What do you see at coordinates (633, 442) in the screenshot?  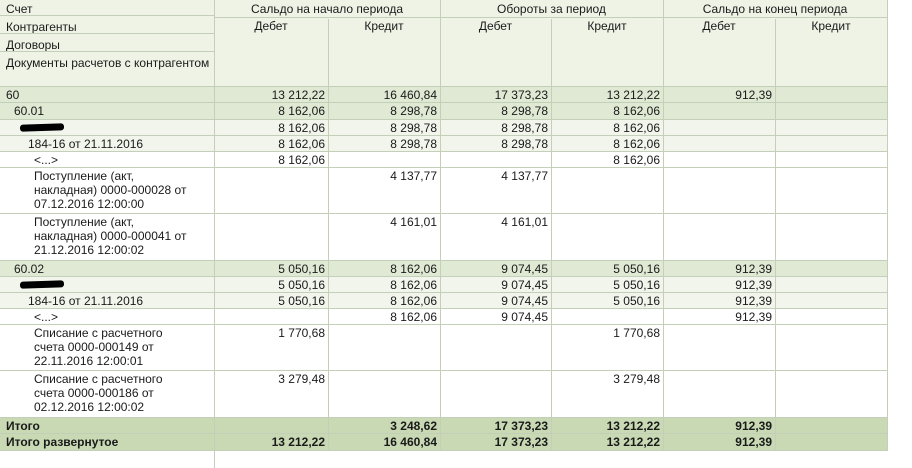 I see `cell-turnover-credit: 13 212,22` at bounding box center [633, 442].